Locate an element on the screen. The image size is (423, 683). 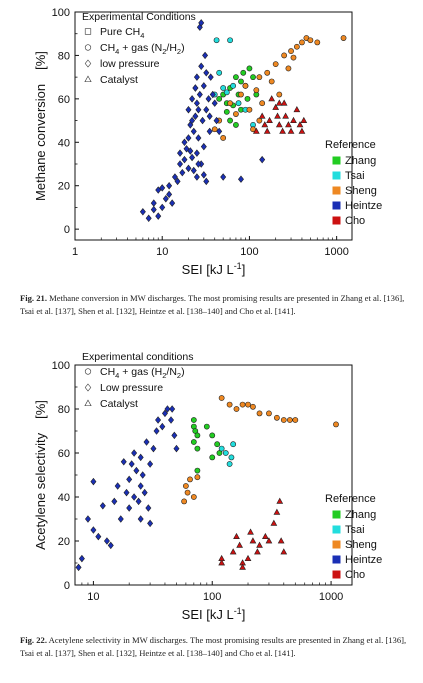
fig21-reference-legend: Reference Zhang Tsai Sheng Heintze Cho is located at coordinates (353, 183).